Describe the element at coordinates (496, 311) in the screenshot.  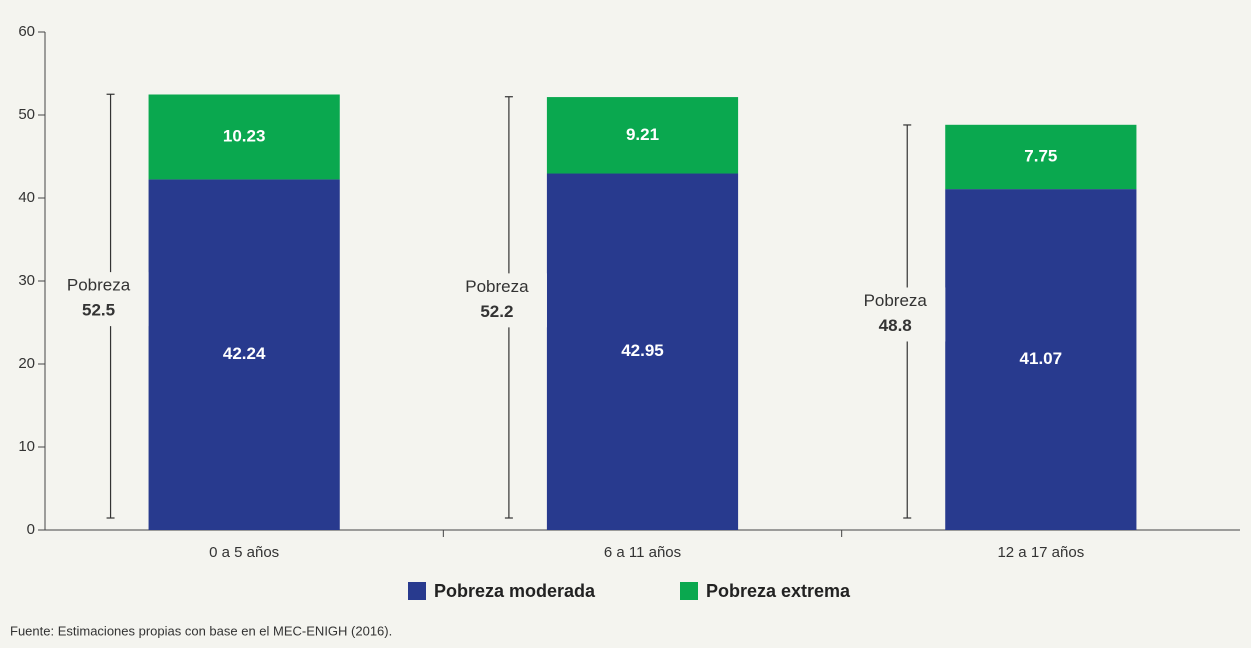
I see `annotation-value: 52.2` at that location.